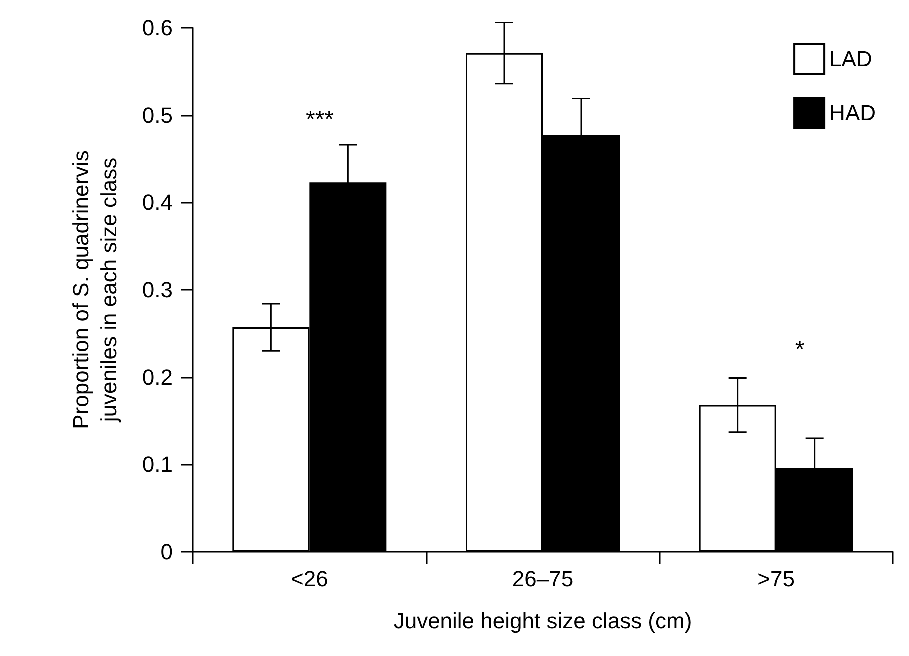  What do you see at coordinates (543, 579) in the screenshot?
I see `x-tick-label: 26–75` at bounding box center [543, 579].